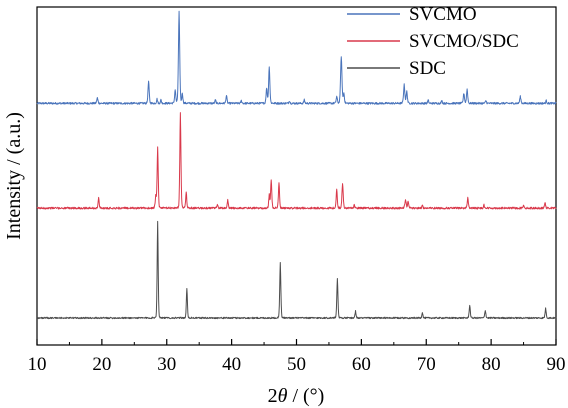 Image resolution: width=568 pixels, height=408 pixels. What do you see at coordinates (283, 396) in the screenshot?
I see `x-axis-title-theta: θ` at bounding box center [283, 396].